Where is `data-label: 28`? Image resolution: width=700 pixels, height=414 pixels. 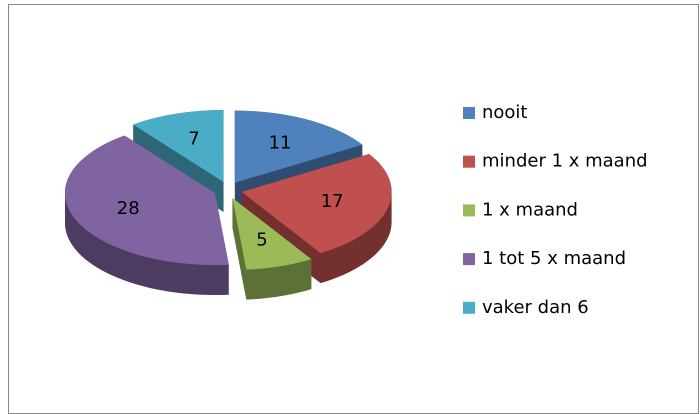 data-label: 28 is located at coordinates (128, 208).